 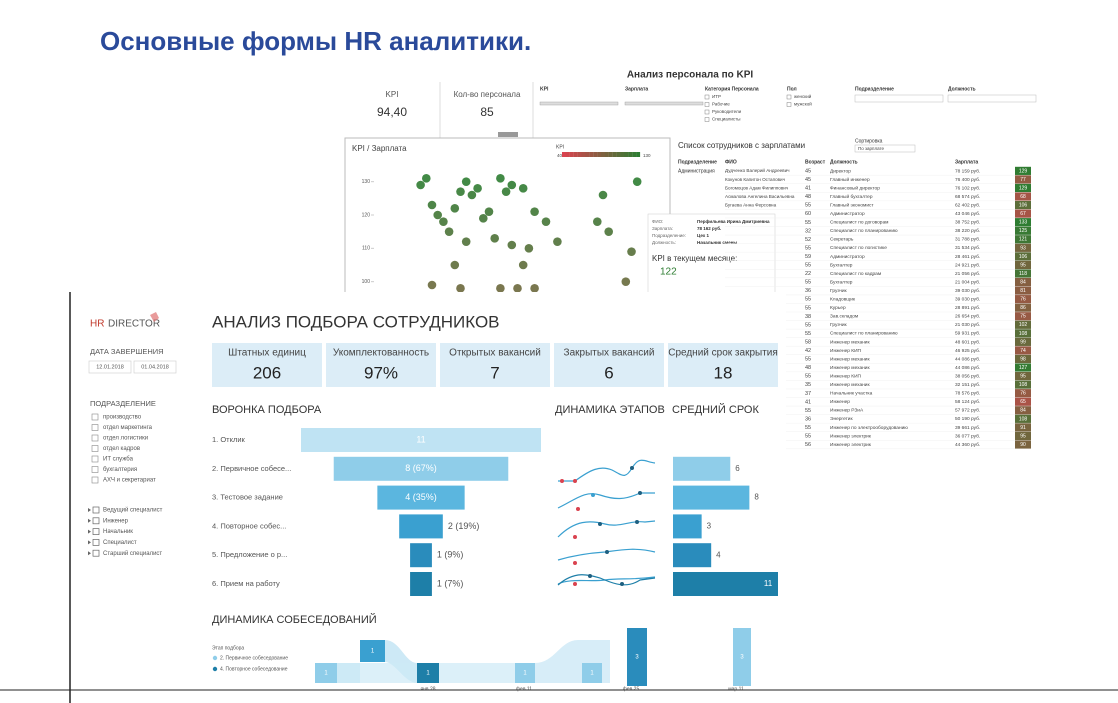 What do you see at coordinates (967, 351) in the screenshot?
I see `salary: 46 925 руб.` at bounding box center [967, 351].